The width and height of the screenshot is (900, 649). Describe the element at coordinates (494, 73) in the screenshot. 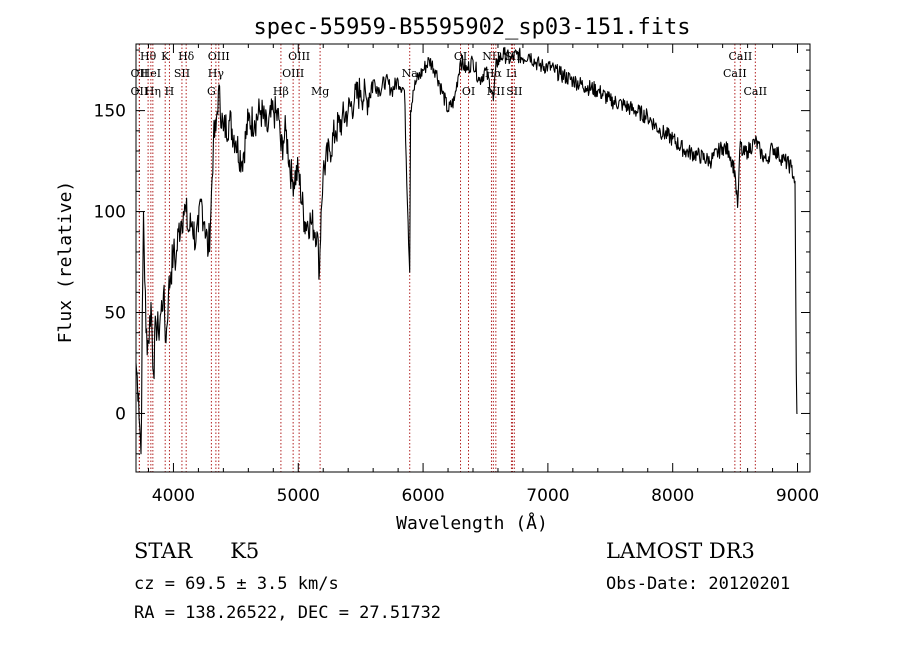

I see `line-label-hα-20: Hα` at that location.